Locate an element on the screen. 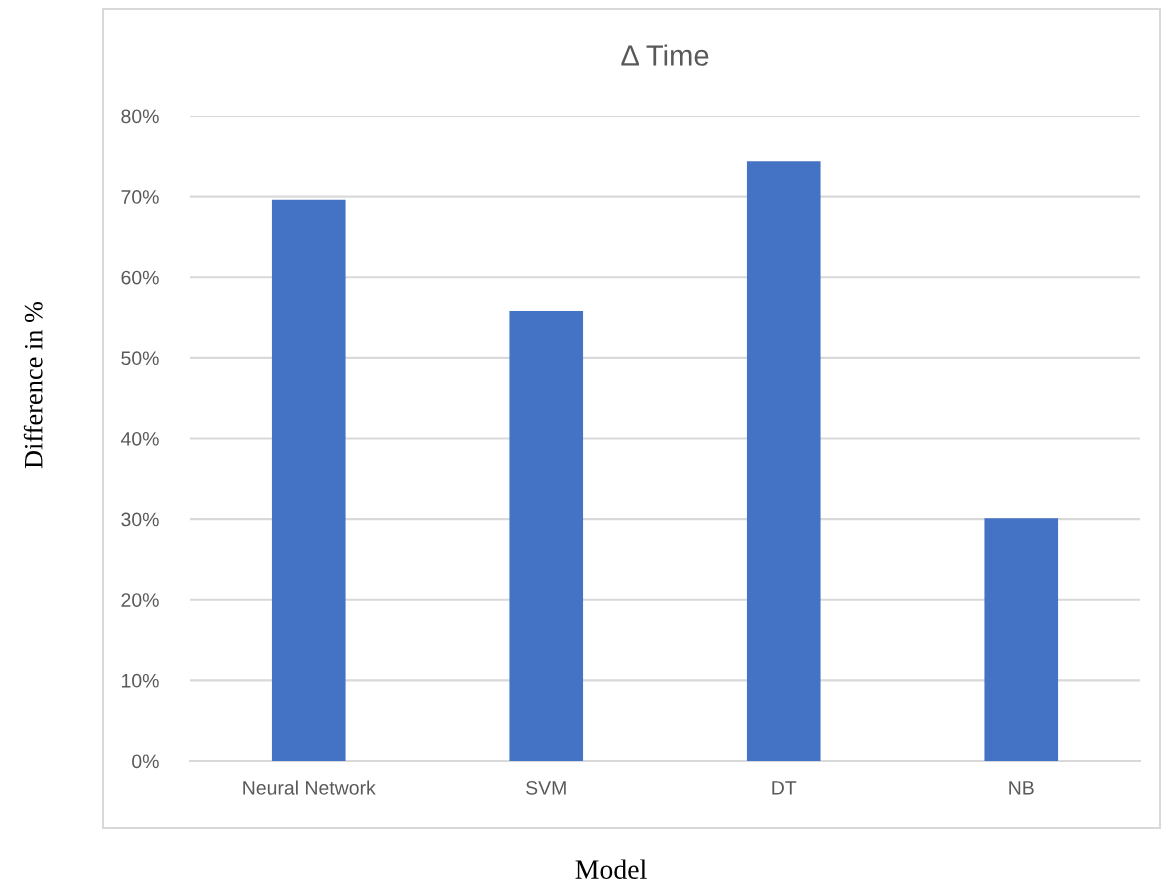 The image size is (1163, 890). x-tick-label: DT is located at coordinates (784, 788).